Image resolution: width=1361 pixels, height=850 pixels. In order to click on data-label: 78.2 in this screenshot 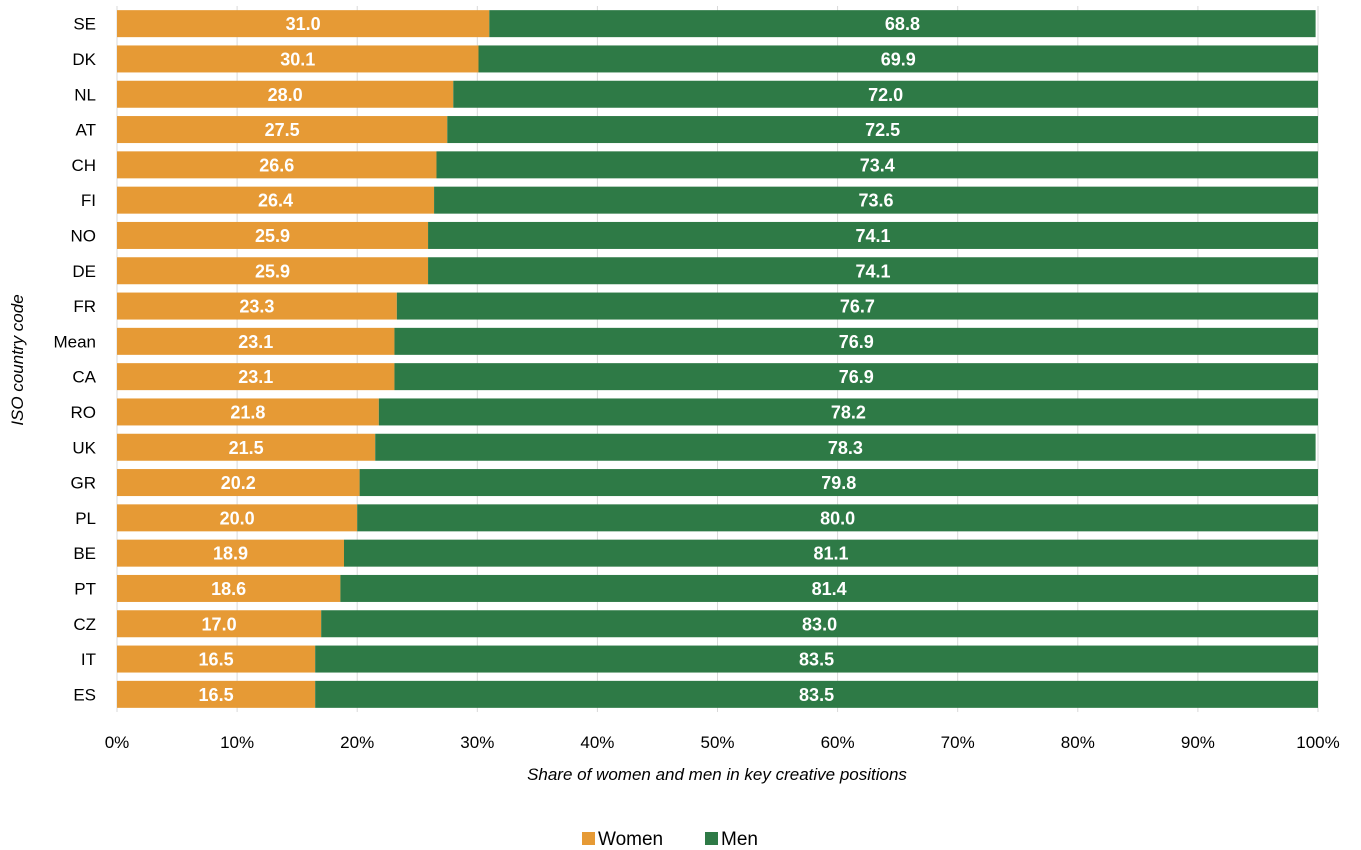, I will do `click(848, 412)`.